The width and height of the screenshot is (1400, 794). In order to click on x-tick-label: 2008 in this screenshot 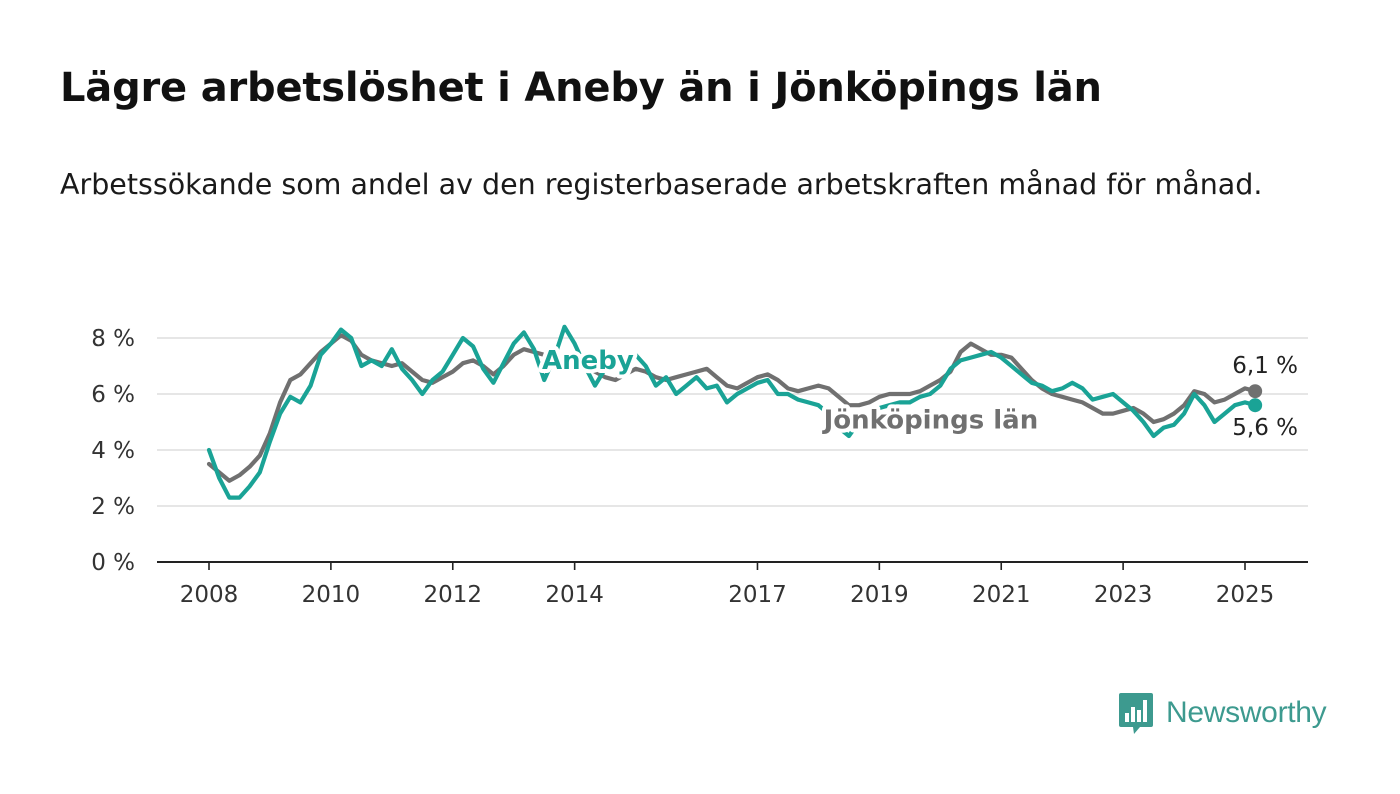, I will do `click(209, 595)`.